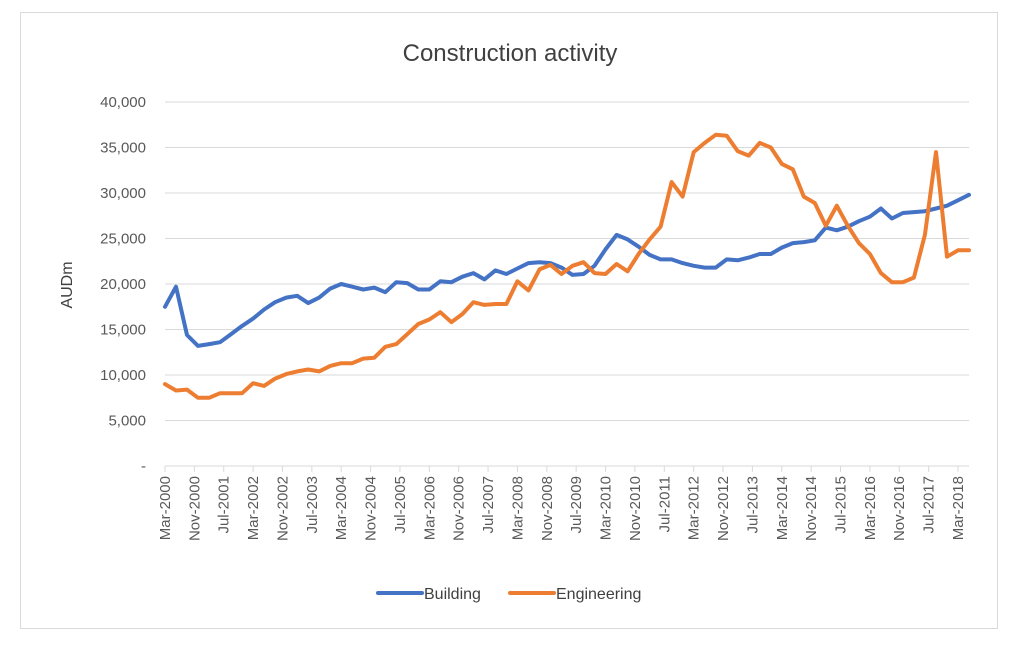 This screenshot has height=649, width=1024. What do you see at coordinates (606, 508) in the screenshot?
I see `x-tick-label: Mar-2010` at bounding box center [606, 508].